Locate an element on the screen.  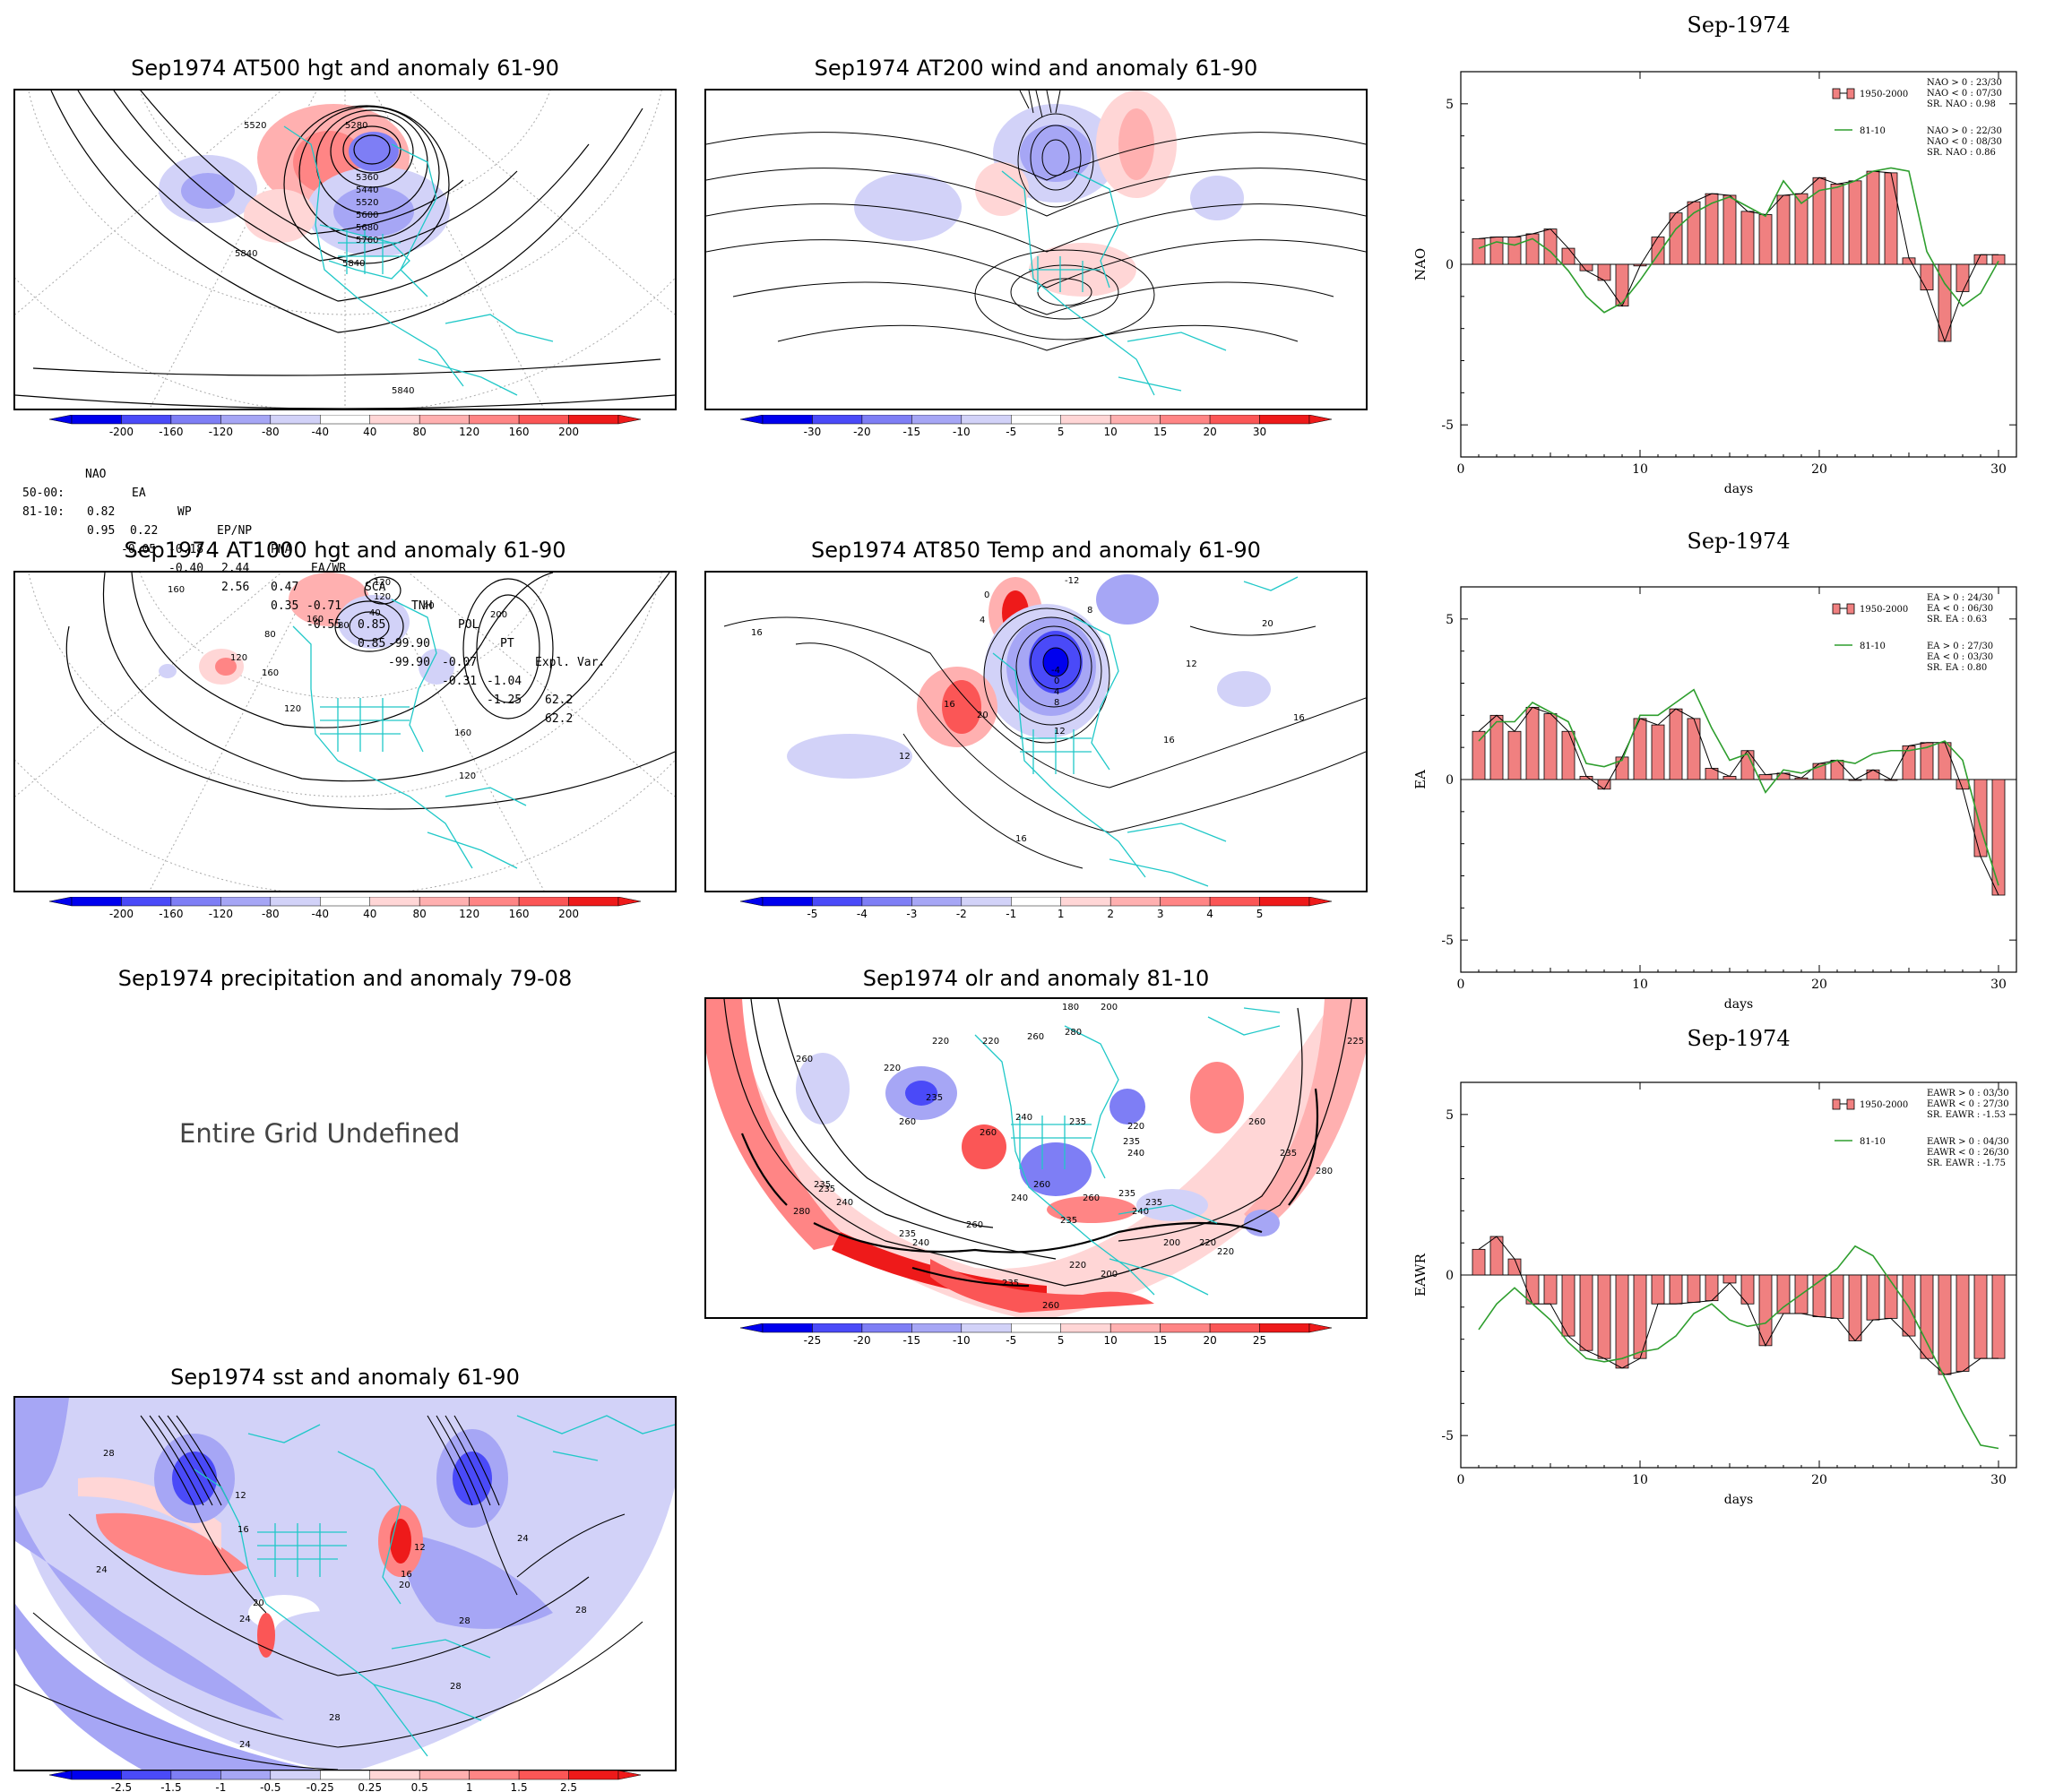
t850-contour-label: 0 is located at coordinates (1056, 681).